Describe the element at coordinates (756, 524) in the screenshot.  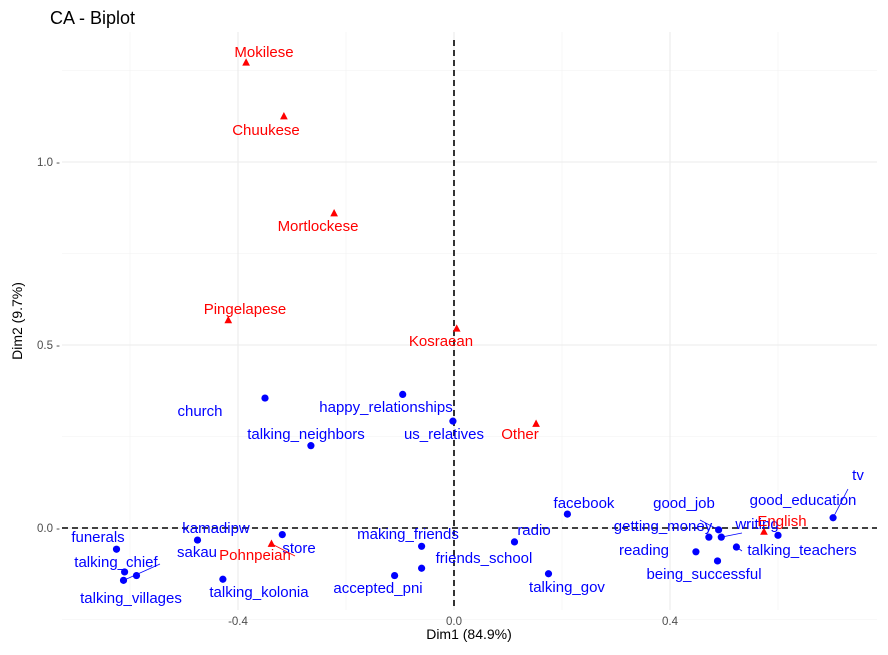
I see `label-writing: writing` at that location.